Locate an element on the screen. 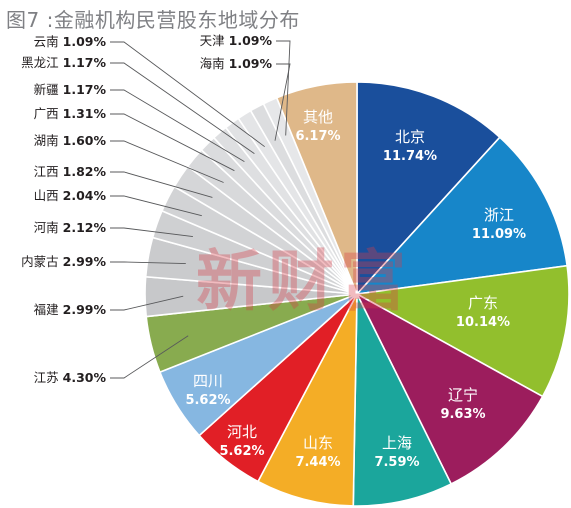 The width and height of the screenshot is (571, 508). slice-label-18: 云南 1.09% is located at coordinates (70, 41).